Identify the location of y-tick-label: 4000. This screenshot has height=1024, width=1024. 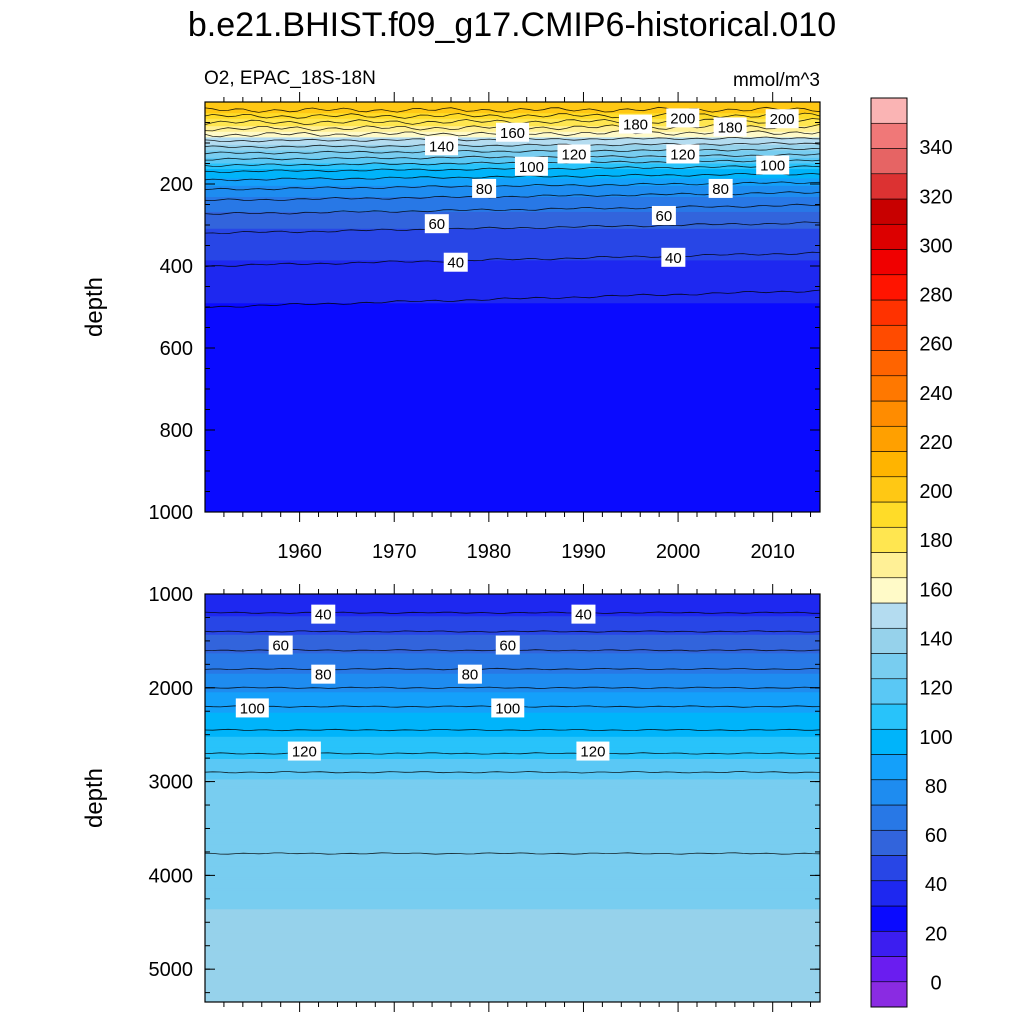
(171, 876).